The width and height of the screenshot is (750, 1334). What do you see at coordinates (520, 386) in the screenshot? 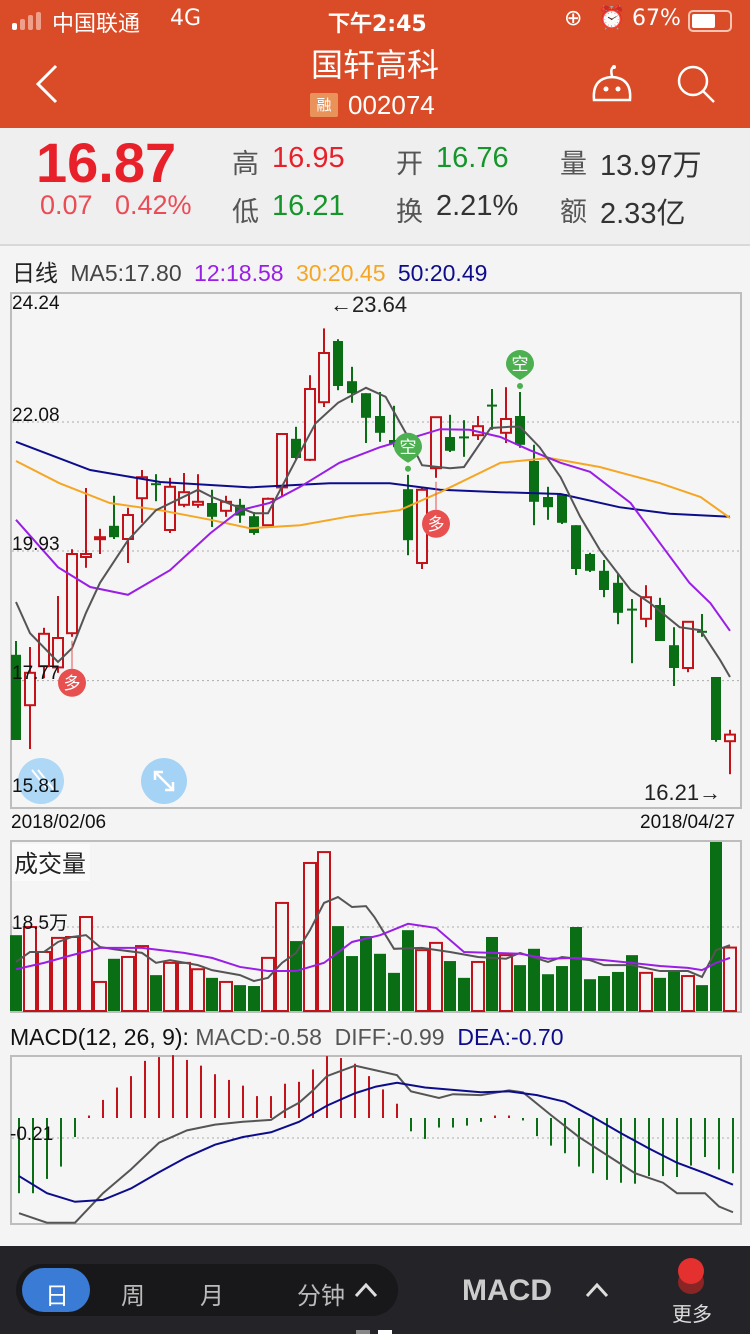
I see `sell-marker-dot` at bounding box center [520, 386].